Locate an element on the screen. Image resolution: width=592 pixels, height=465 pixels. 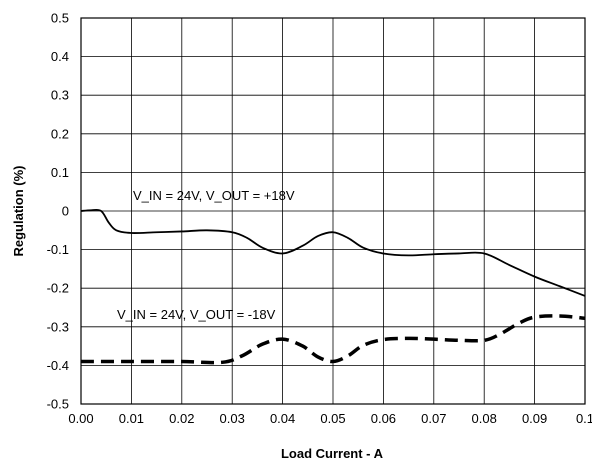
y-tick-label: -0.3 is located at coordinates (58, 326).